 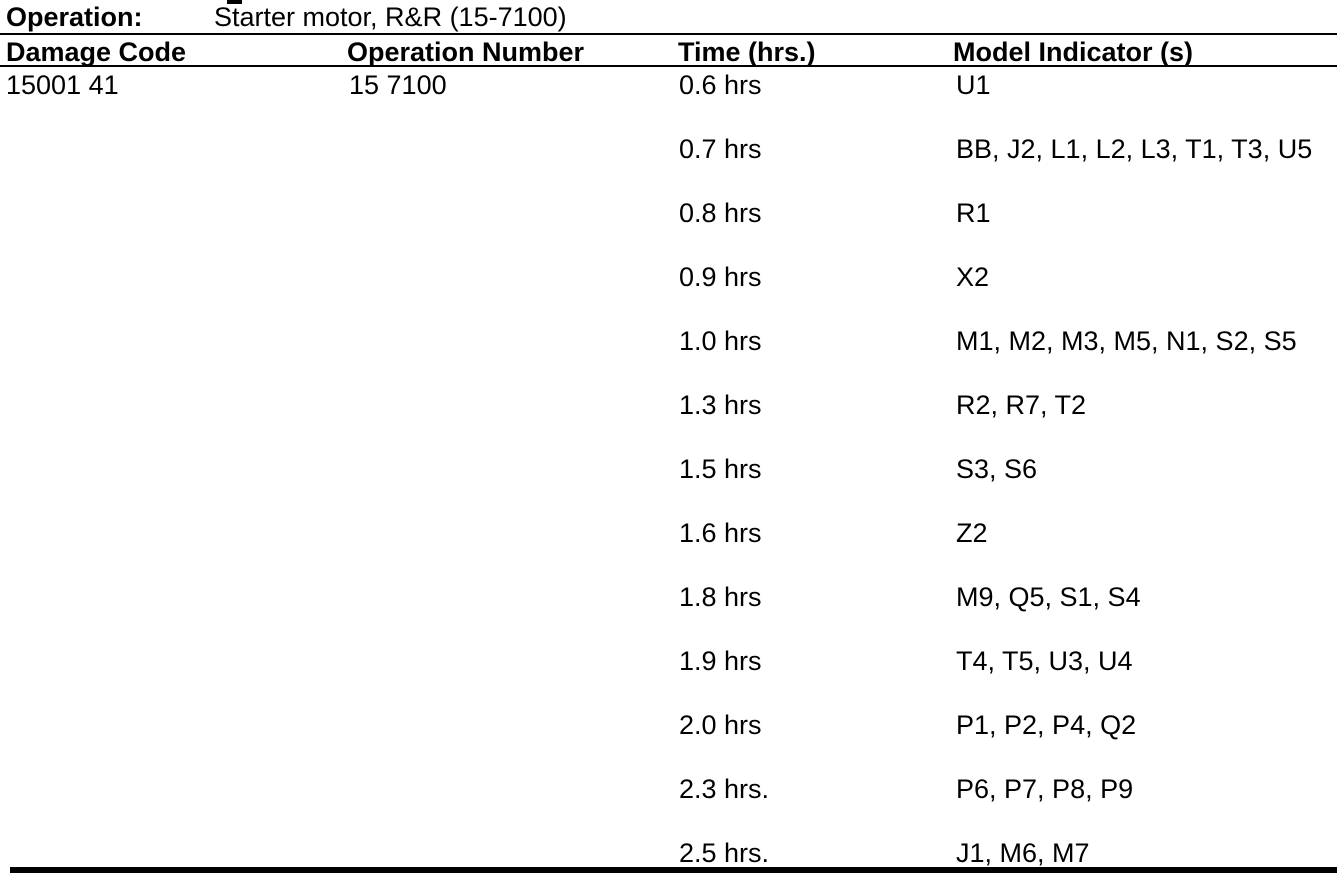 What do you see at coordinates (724, 853) in the screenshot?
I see `time-value: 2.5 hrs.` at bounding box center [724, 853].